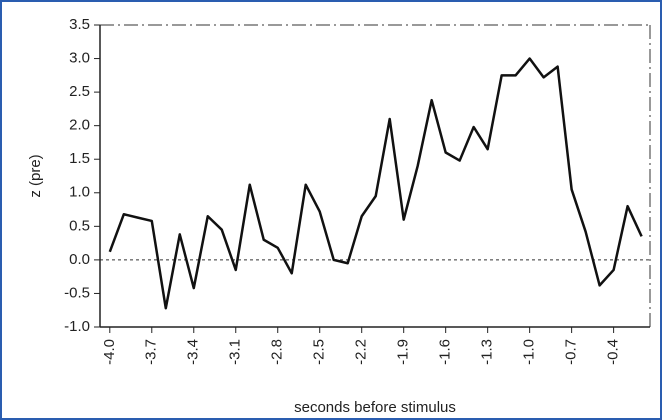 Image resolution: width=662 pixels, height=420 pixels. What do you see at coordinates (235, 352) in the screenshot?
I see `x-tick-label: -3.1` at bounding box center [235, 352].